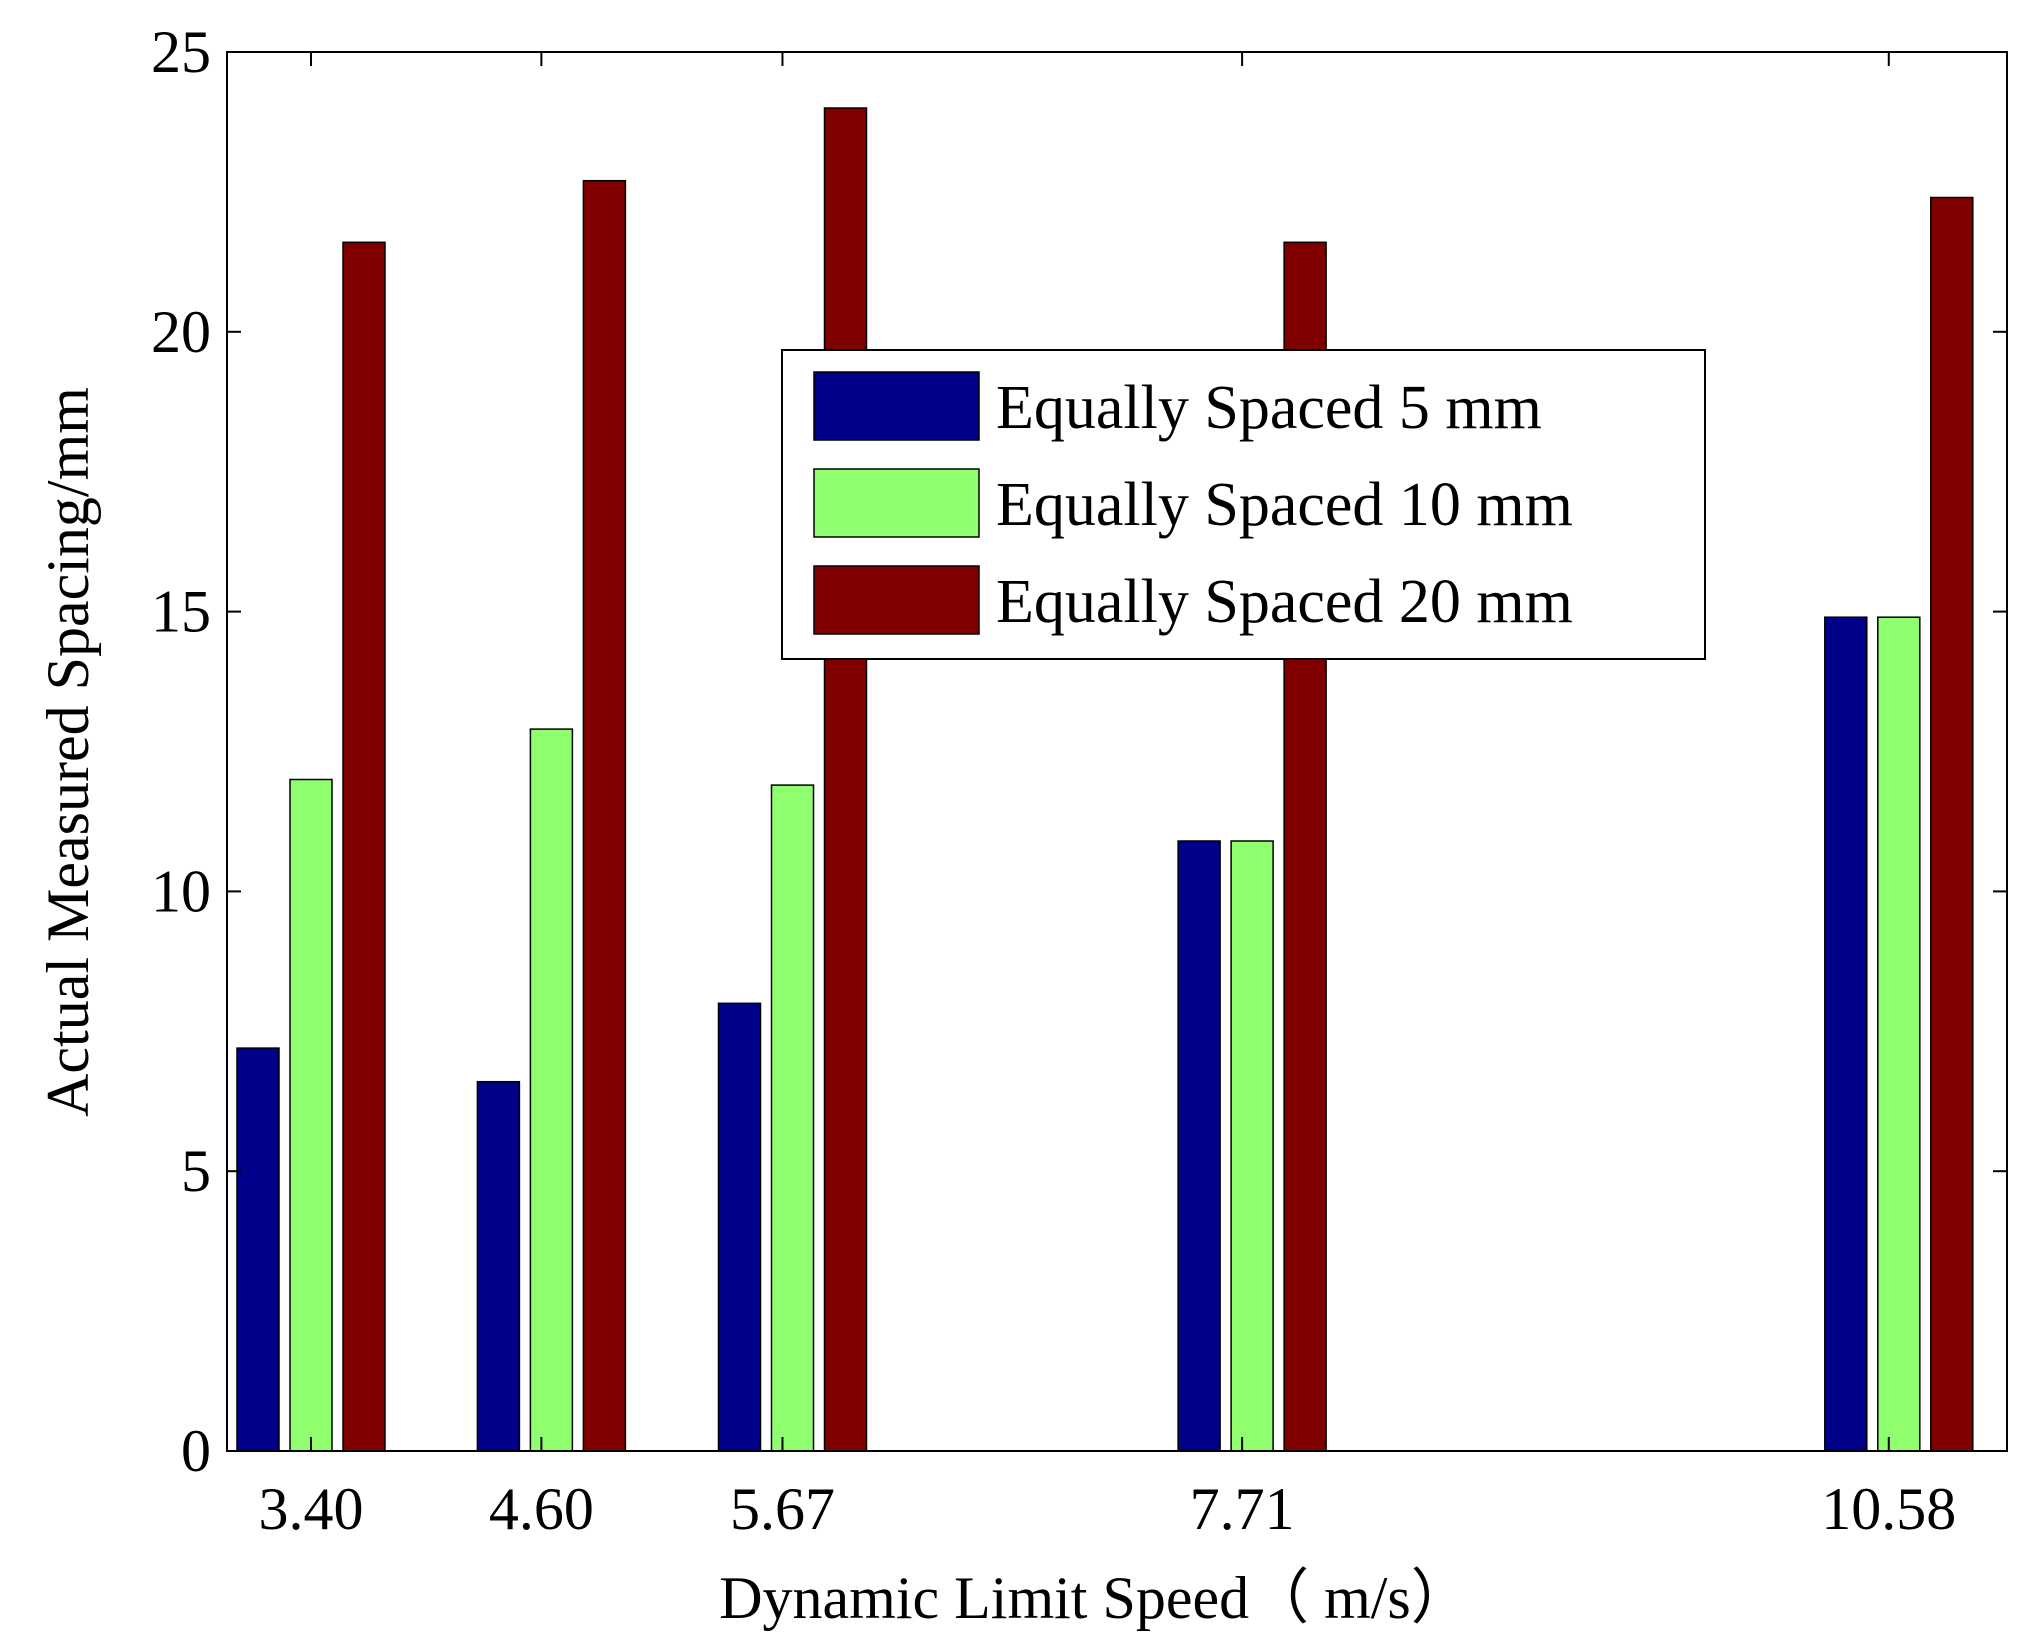 The width and height of the screenshot is (2025, 1642). Describe the element at coordinates (792, 1118) in the screenshot. I see `bar-equally-spaced-10-mm-5.67` at that location.